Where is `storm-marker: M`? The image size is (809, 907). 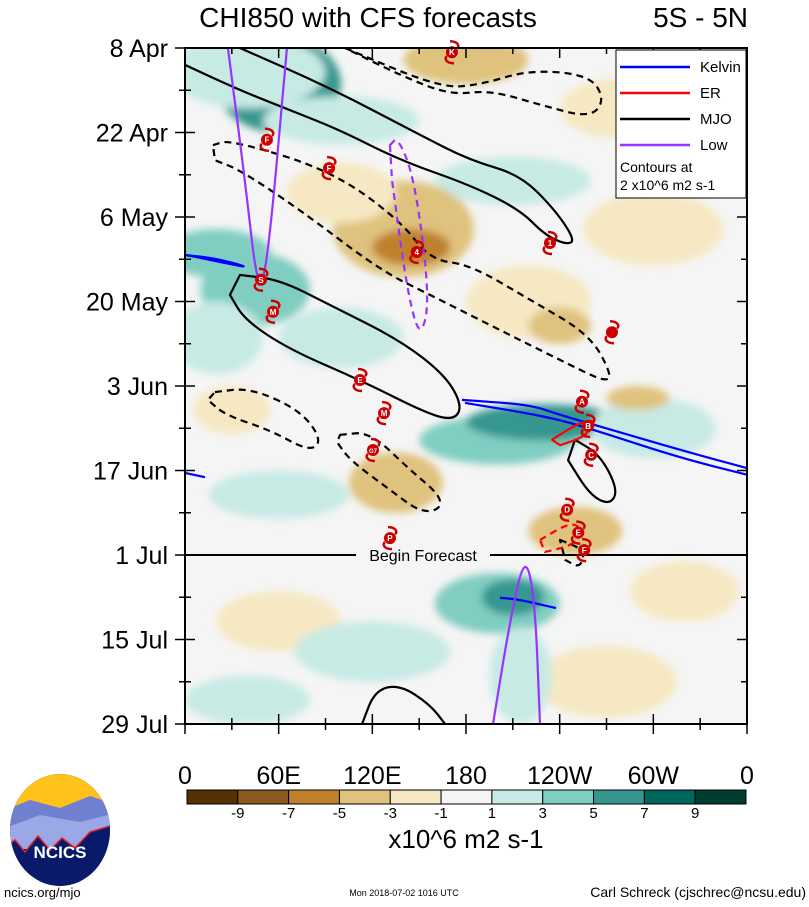
storm-marker: M is located at coordinates (273, 312).